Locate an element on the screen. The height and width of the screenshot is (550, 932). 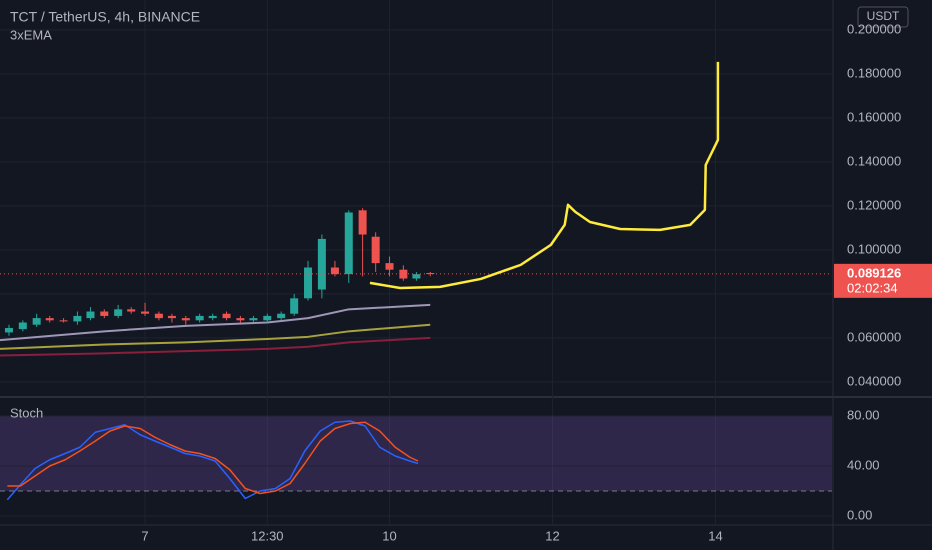
currency: USDT is located at coordinates (883, 16).